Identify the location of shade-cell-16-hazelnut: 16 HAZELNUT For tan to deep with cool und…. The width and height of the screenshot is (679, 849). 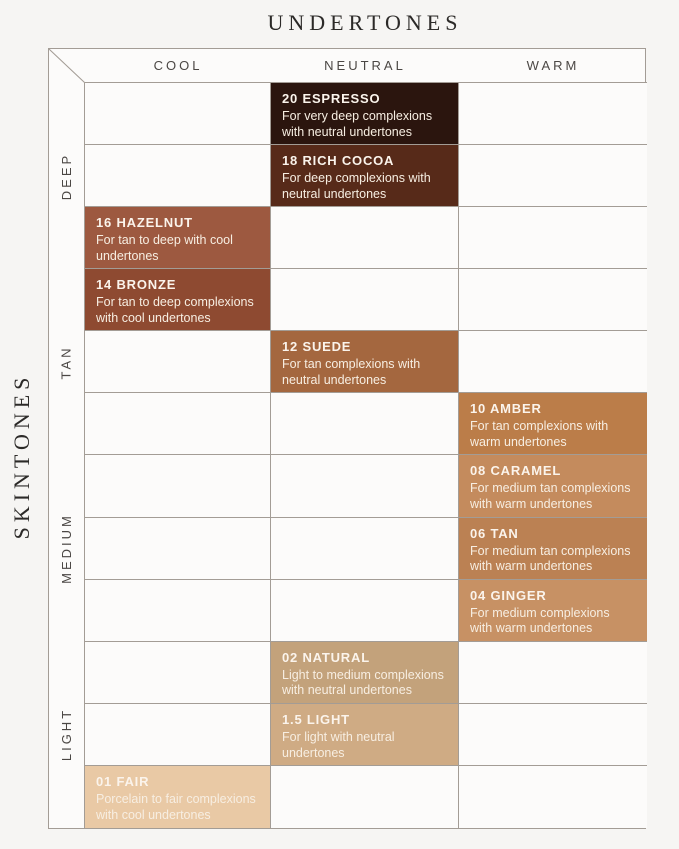
(178, 238).